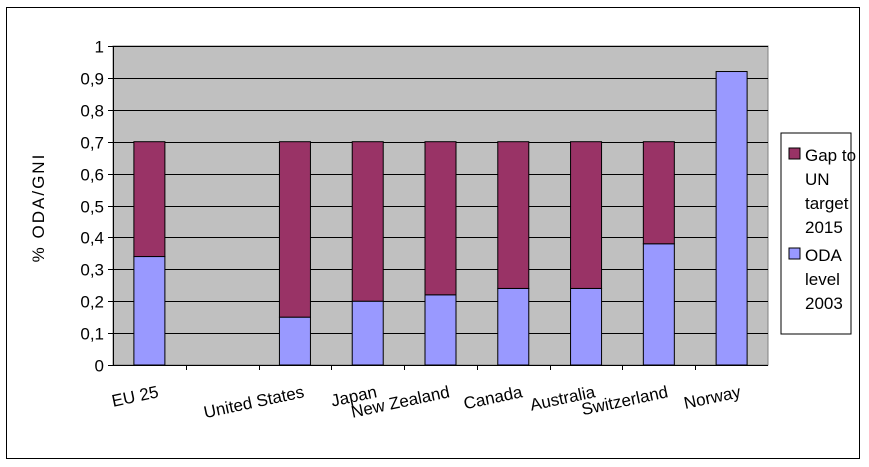  What do you see at coordinates (92, 207) in the screenshot?
I see `y-tick-label: 0,5` at bounding box center [92, 207].